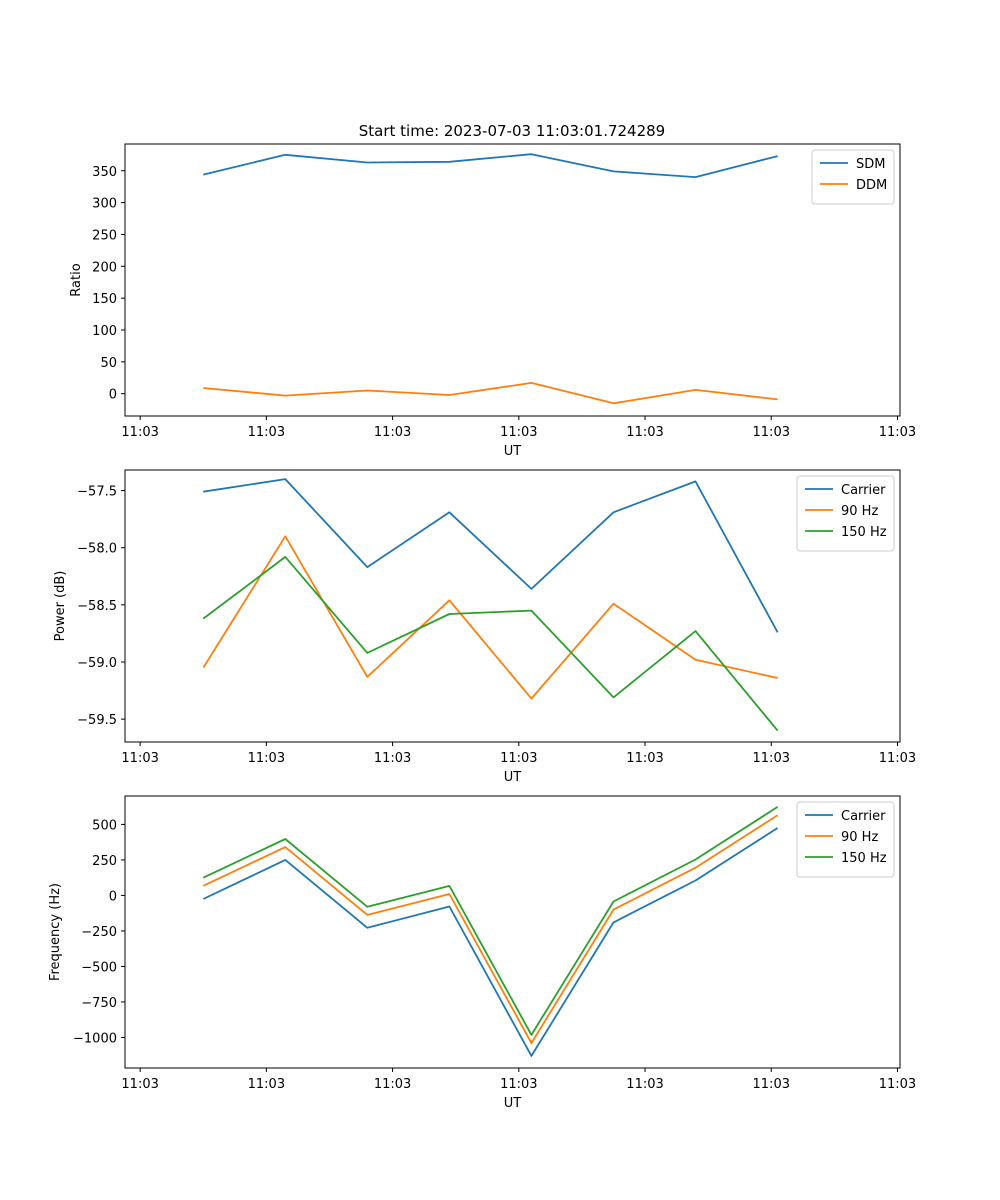 The width and height of the screenshot is (1000, 1200). Describe the element at coordinates (104, 267) in the screenshot. I see `y-tick-label: 200` at that location.